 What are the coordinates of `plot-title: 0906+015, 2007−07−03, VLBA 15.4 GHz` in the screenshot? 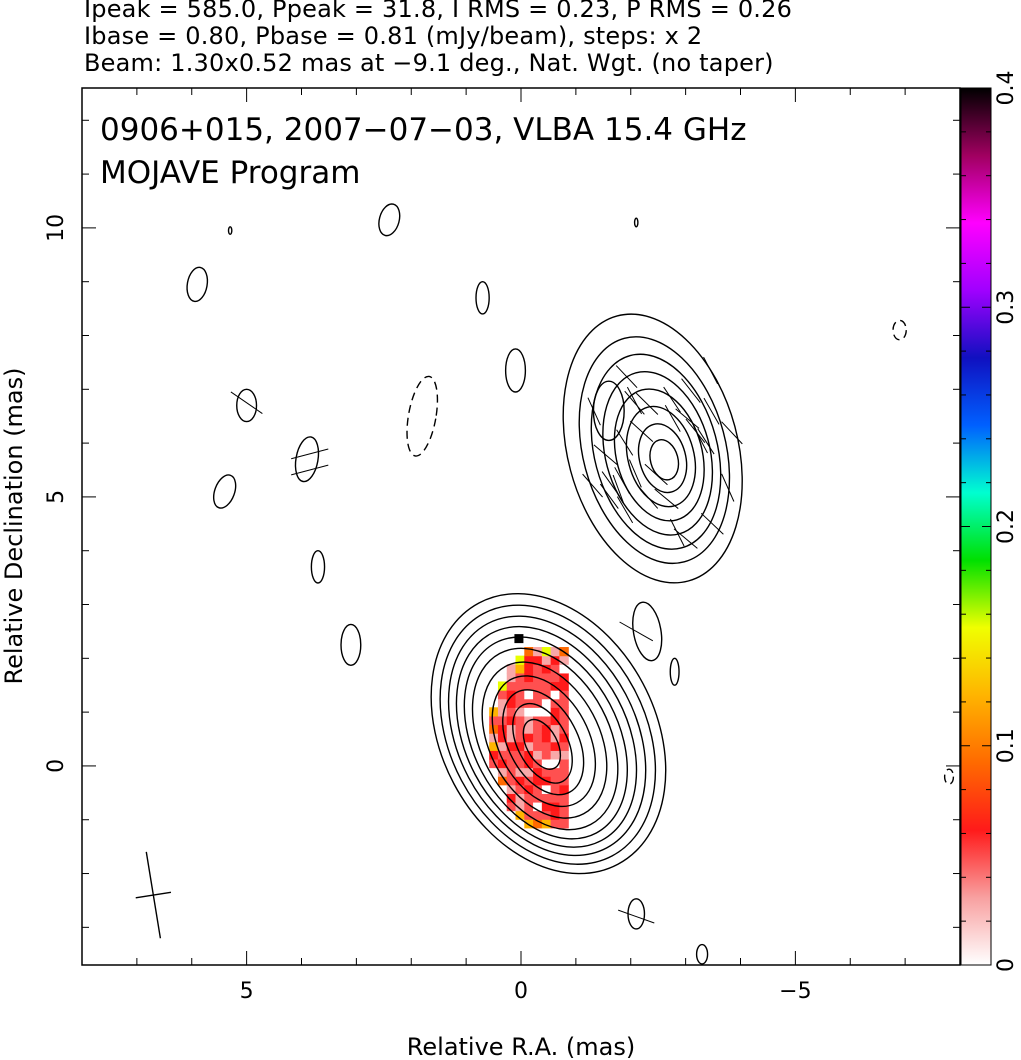 It's located at (423, 130).